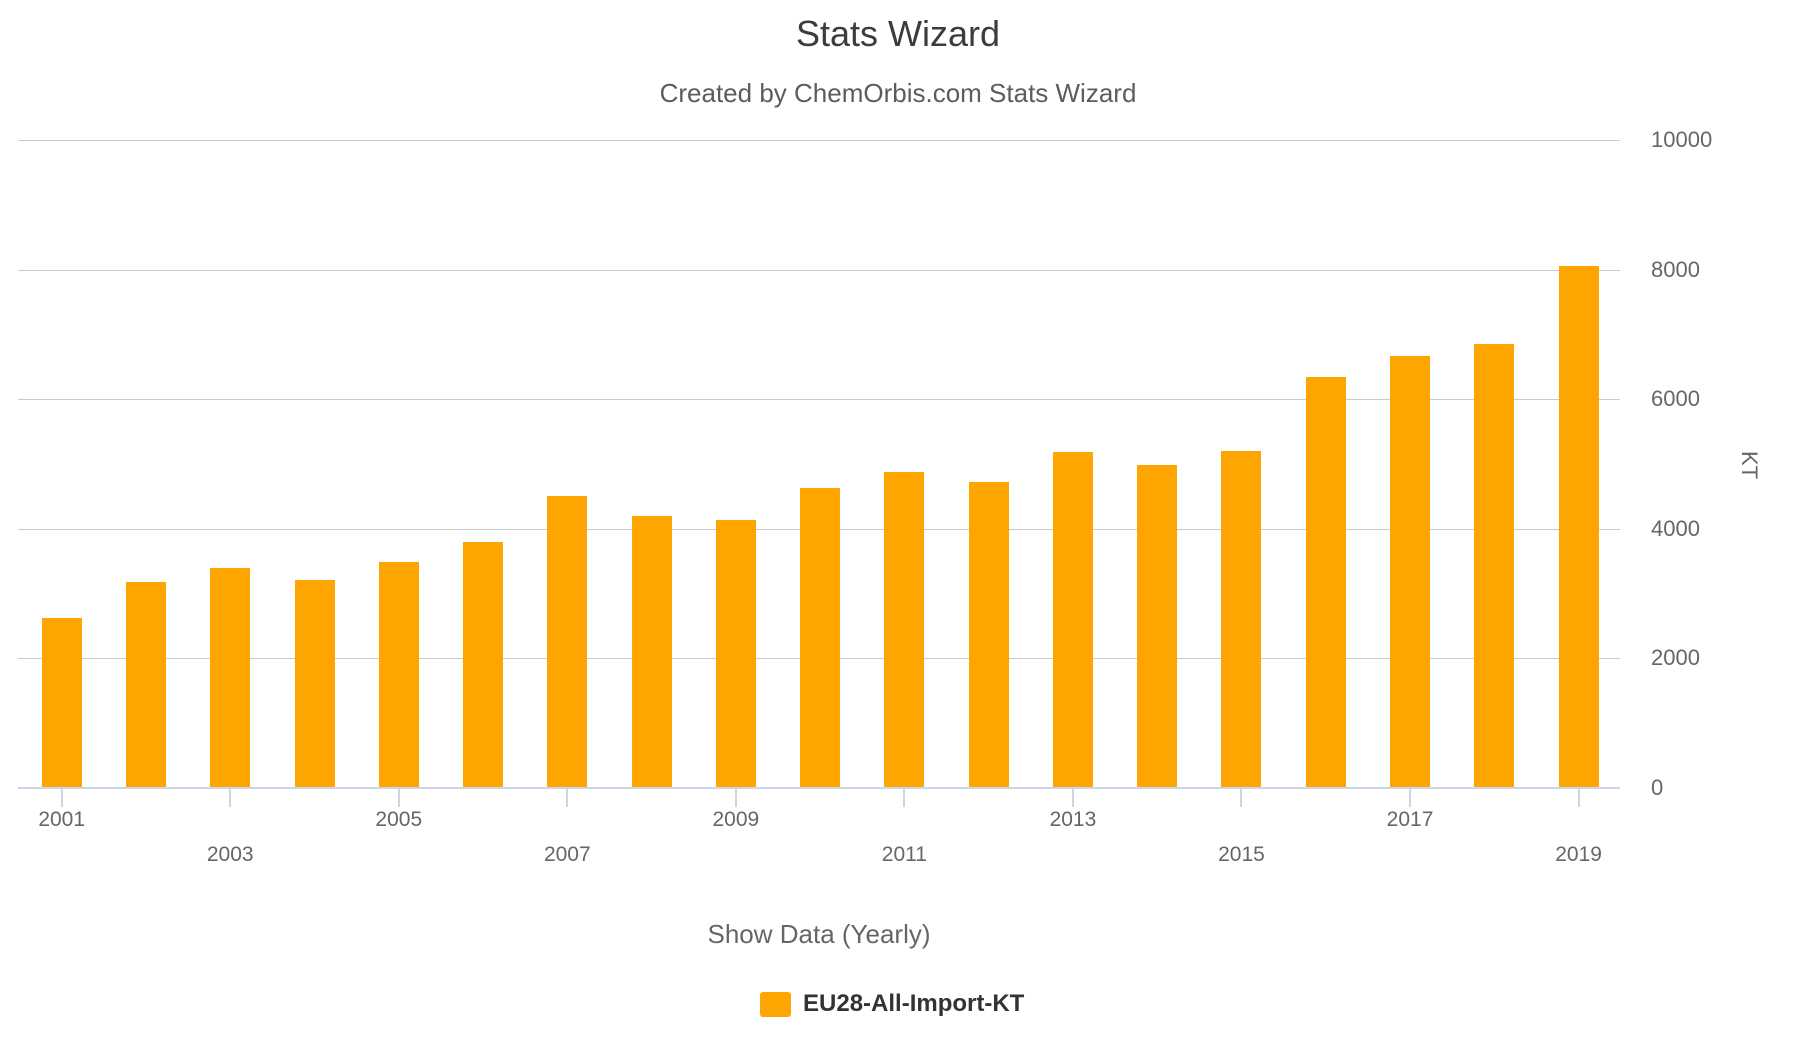 The width and height of the screenshot is (1796, 1050). What do you see at coordinates (1578, 854) in the screenshot?
I see `x-label-2019: 2019` at bounding box center [1578, 854].